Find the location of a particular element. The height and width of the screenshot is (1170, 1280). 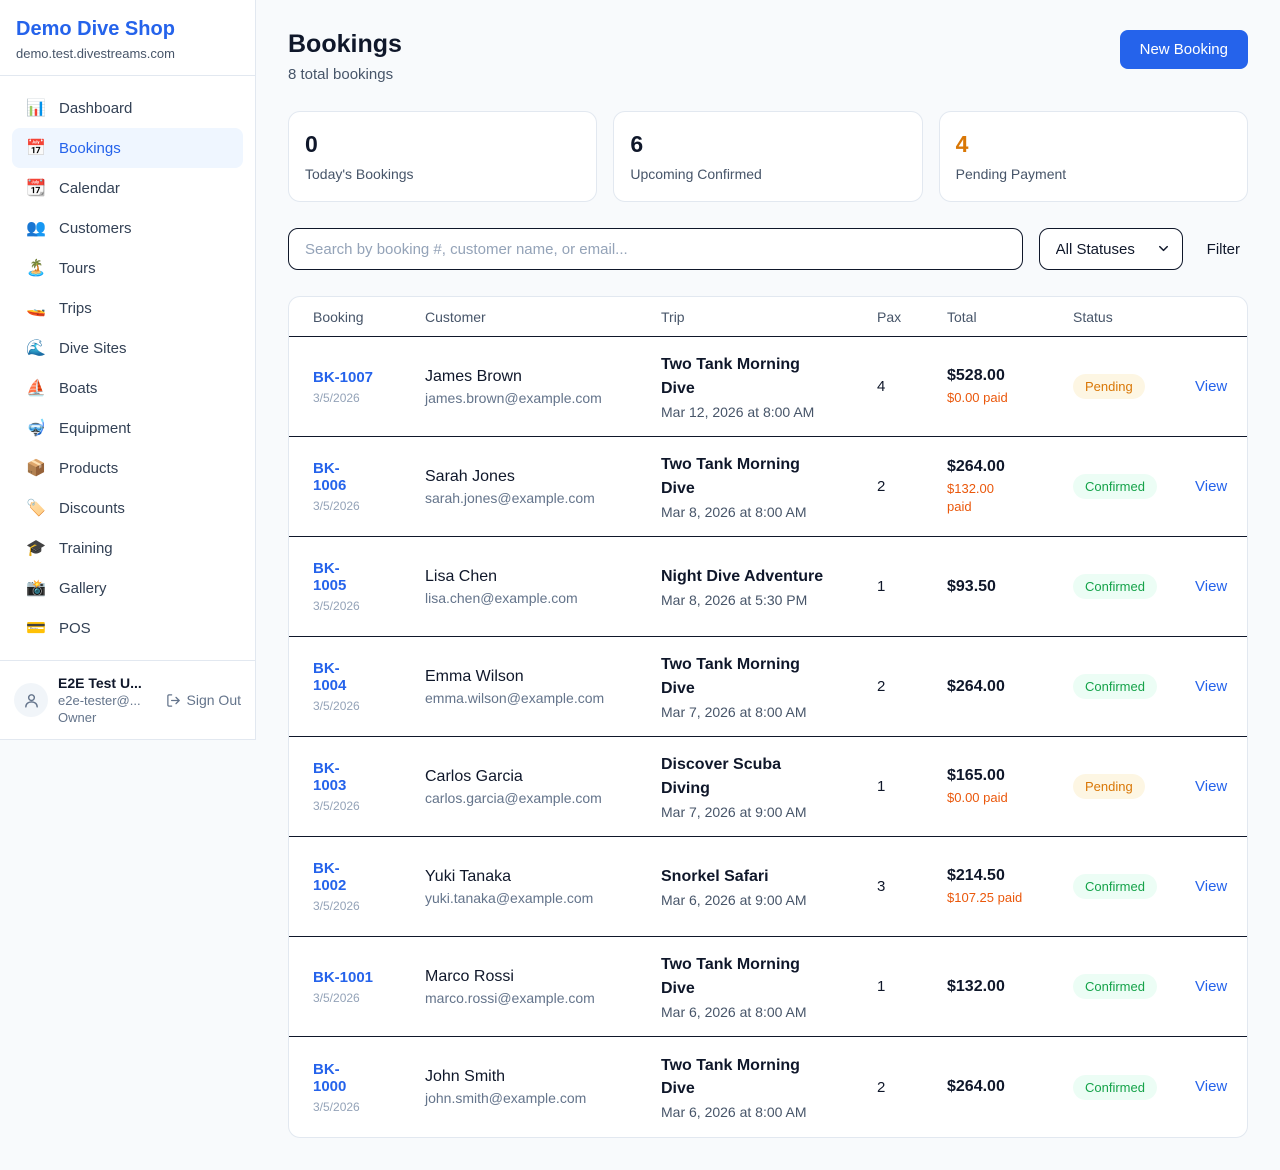

booking-id-link: BK- 1004 is located at coordinates (330, 677).